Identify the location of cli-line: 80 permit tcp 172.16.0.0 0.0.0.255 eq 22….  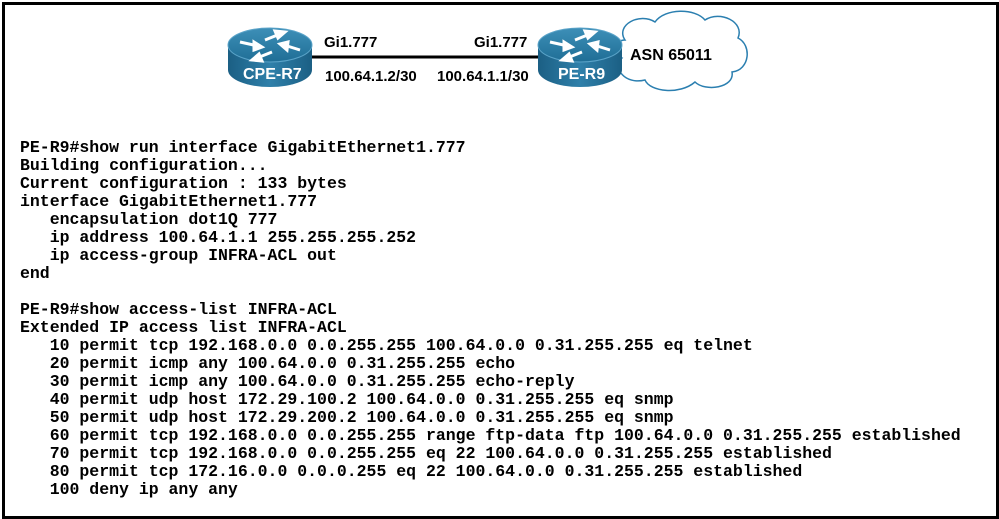
(411, 471).